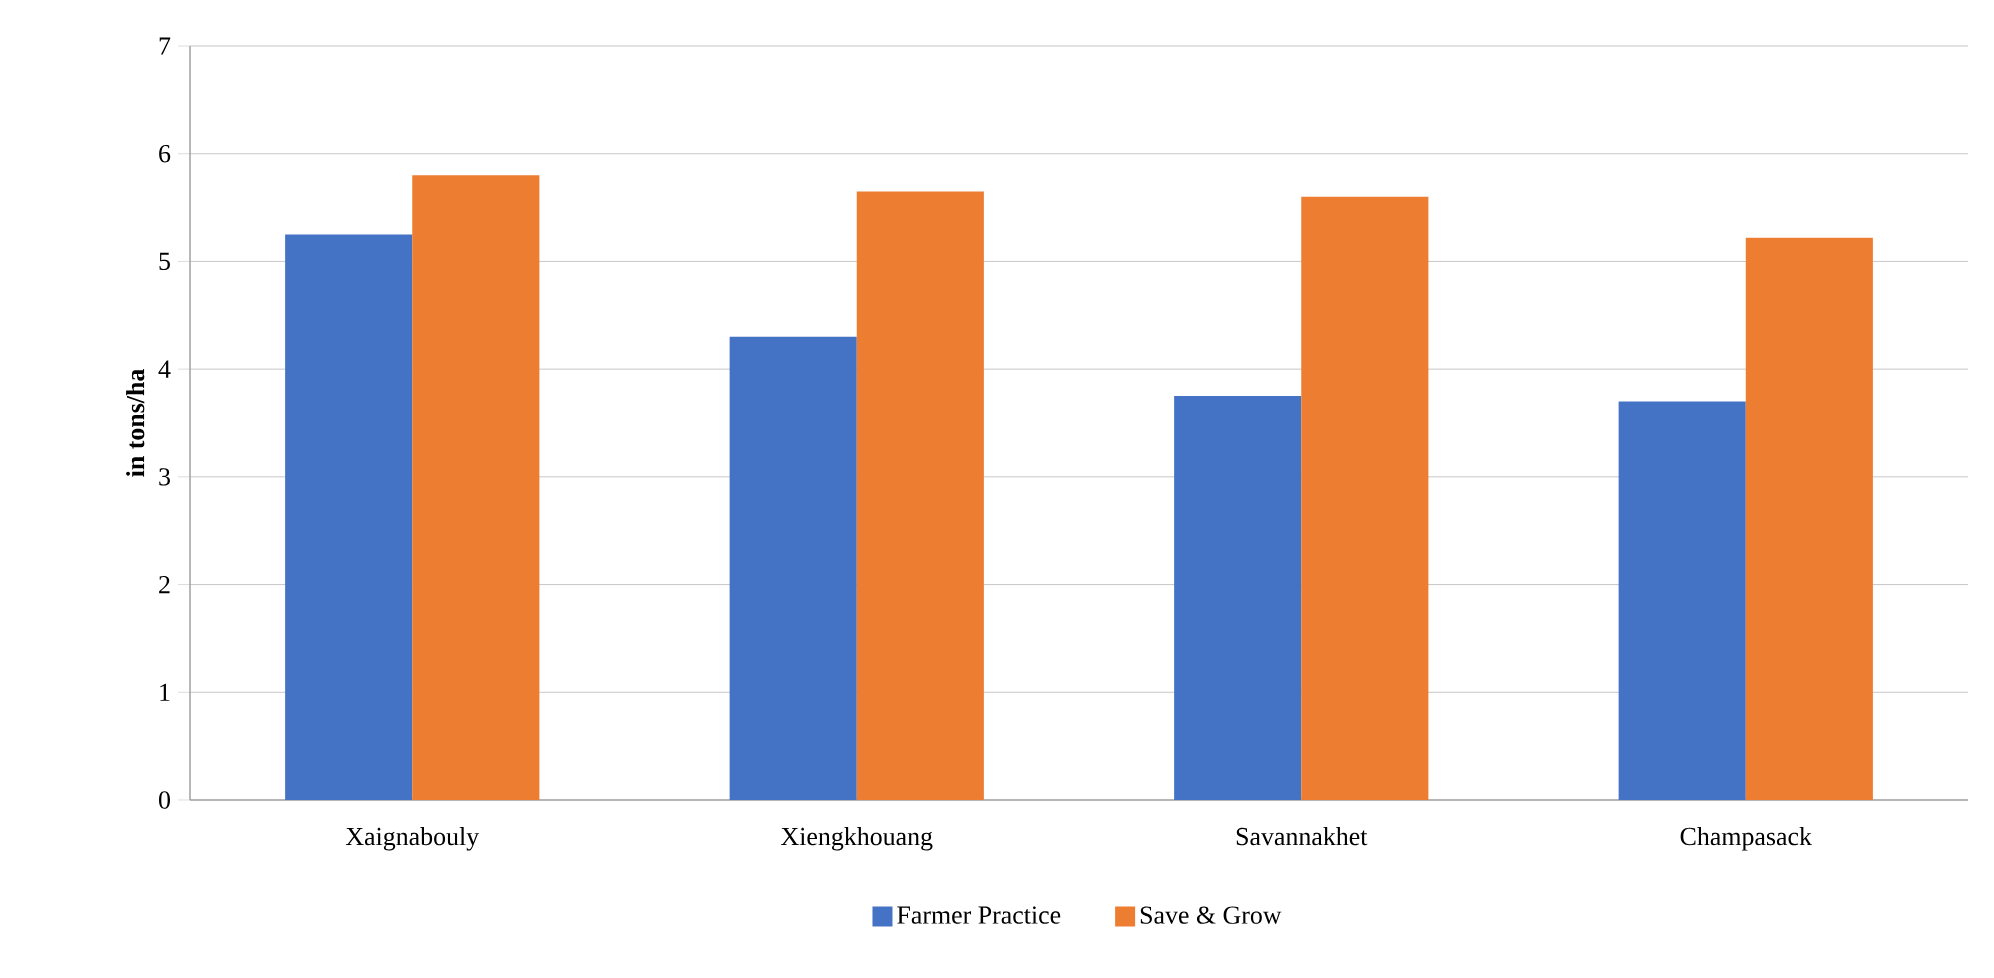 The width and height of the screenshot is (1994, 978). Describe the element at coordinates (165, 154) in the screenshot. I see `y-tick-label: 6` at that location.